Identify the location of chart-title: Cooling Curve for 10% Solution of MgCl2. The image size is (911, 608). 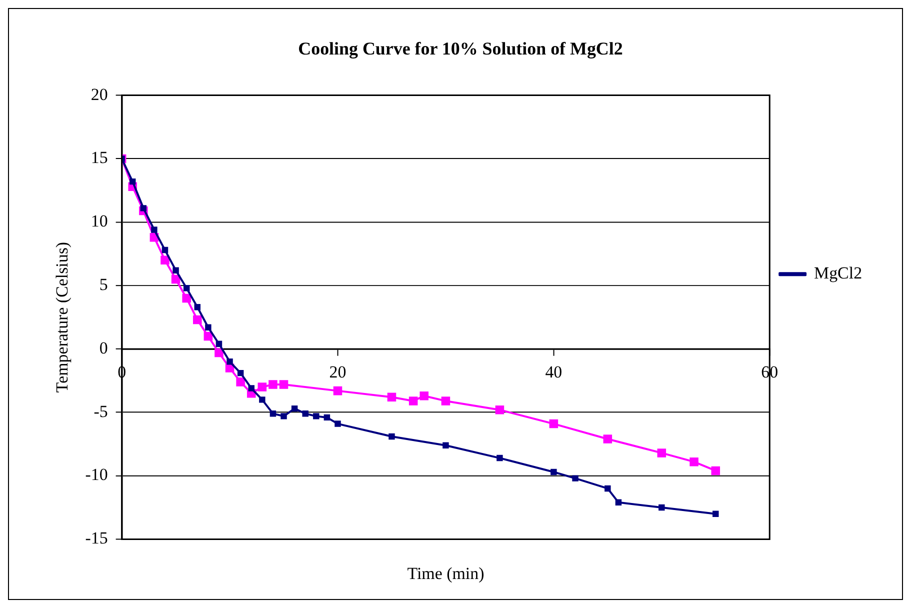
(460, 48).